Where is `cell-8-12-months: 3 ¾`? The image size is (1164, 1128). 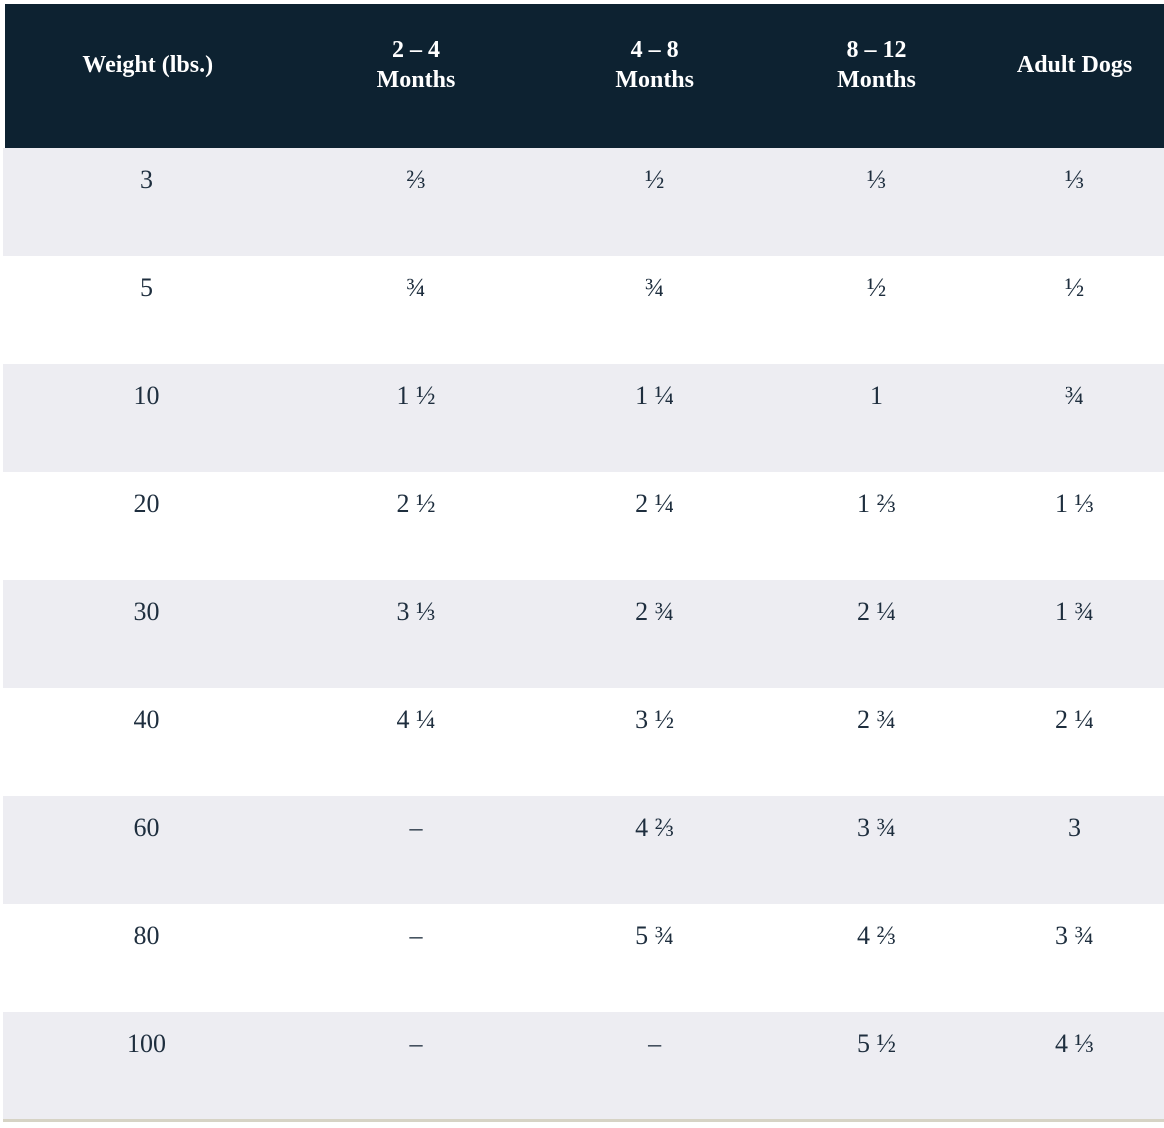
cell-8-12-months: 3 ¾ is located at coordinates (876, 850).